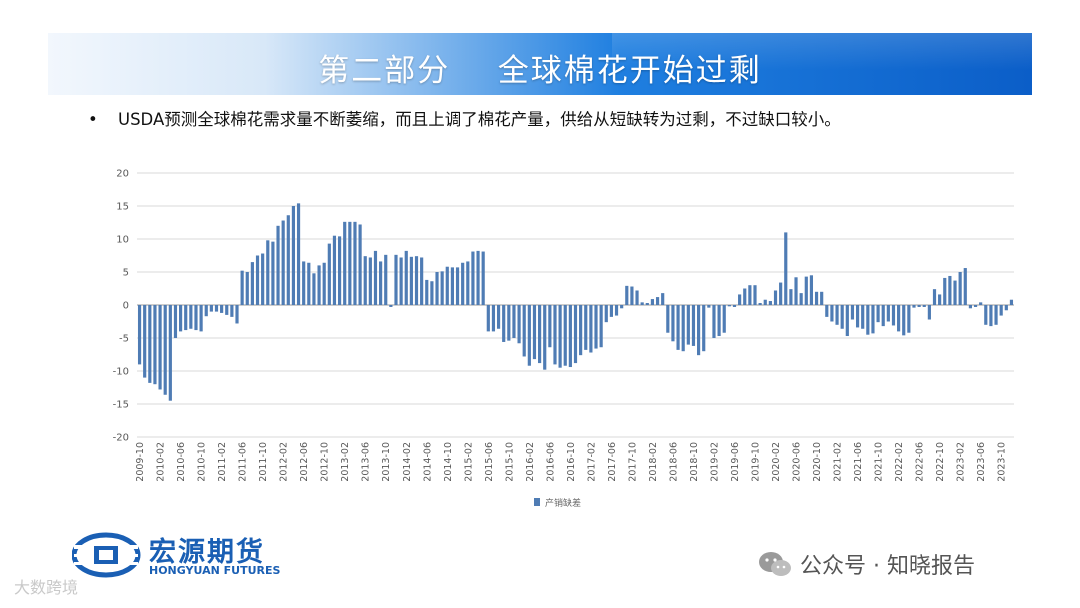  I want to click on legend-swatch, so click(537, 502).